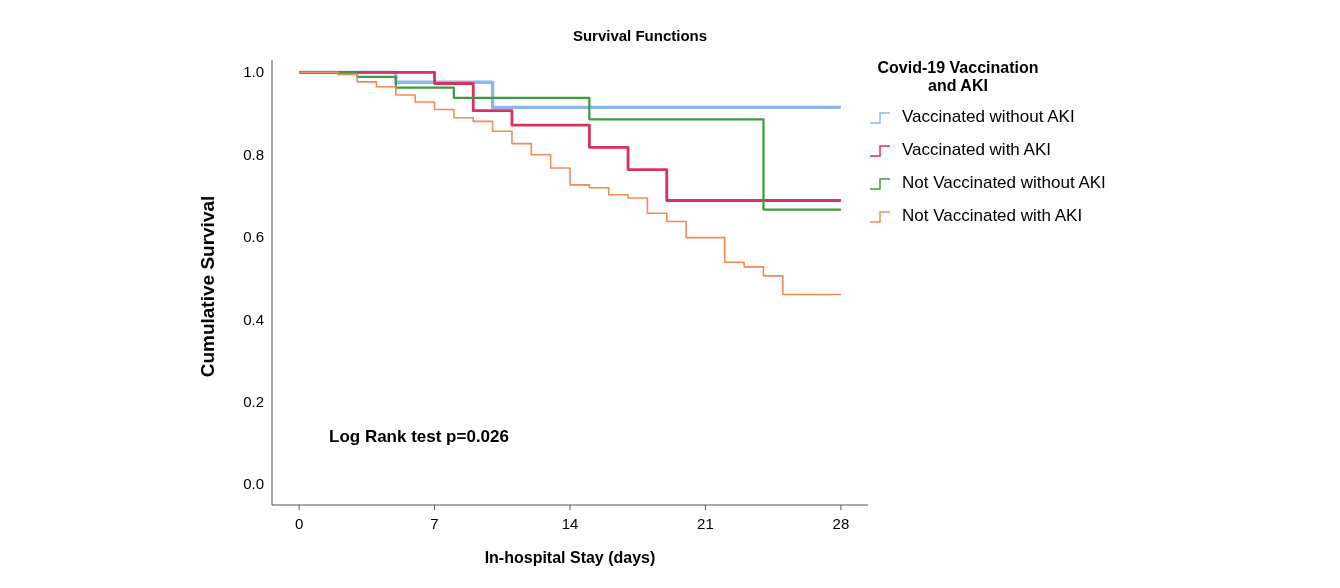  What do you see at coordinates (207, 286) in the screenshot?
I see `y-axis-title: Cumulative Survival` at bounding box center [207, 286].